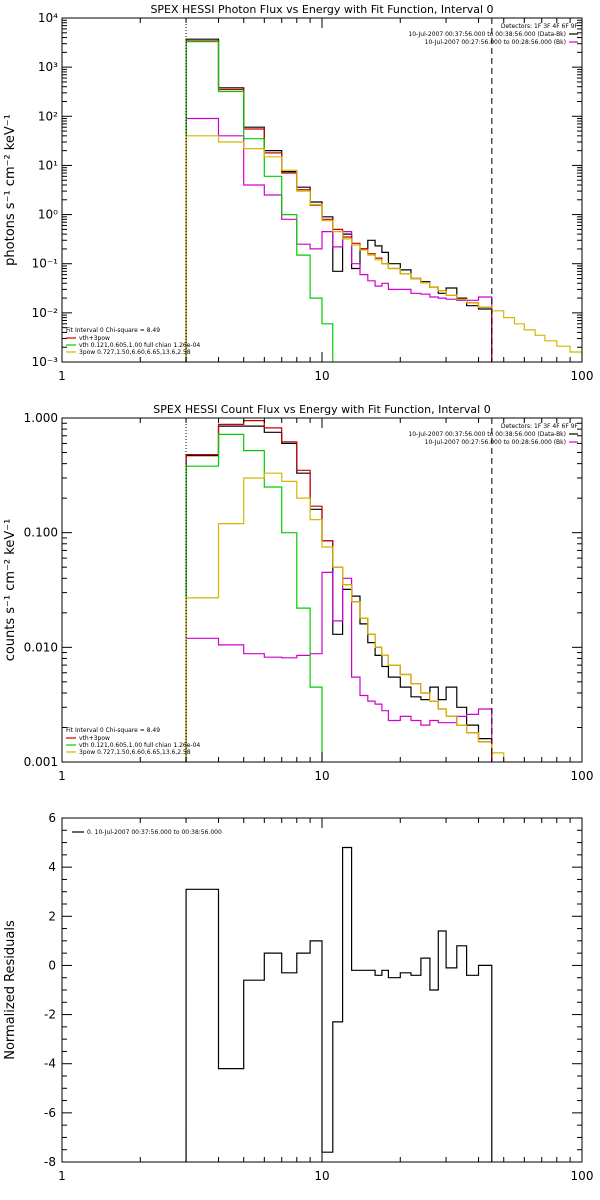  Describe the element at coordinates (52, 818) in the screenshot. I see `y-tick-label: 6` at that location.